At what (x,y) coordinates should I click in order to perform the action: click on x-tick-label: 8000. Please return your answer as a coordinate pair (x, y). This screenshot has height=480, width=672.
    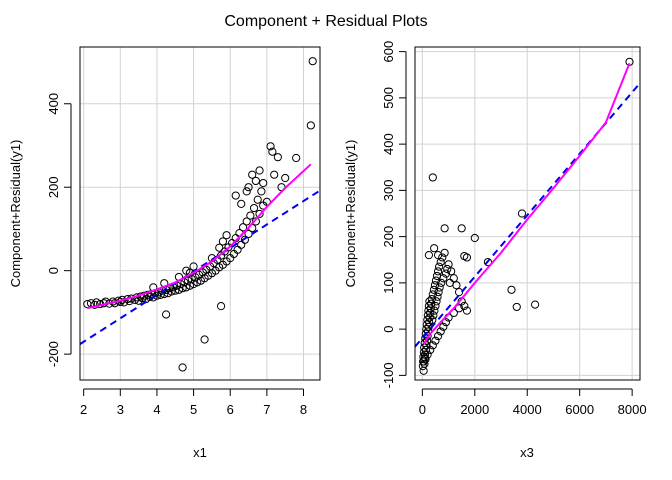
    Looking at the image, I should click on (632, 409).